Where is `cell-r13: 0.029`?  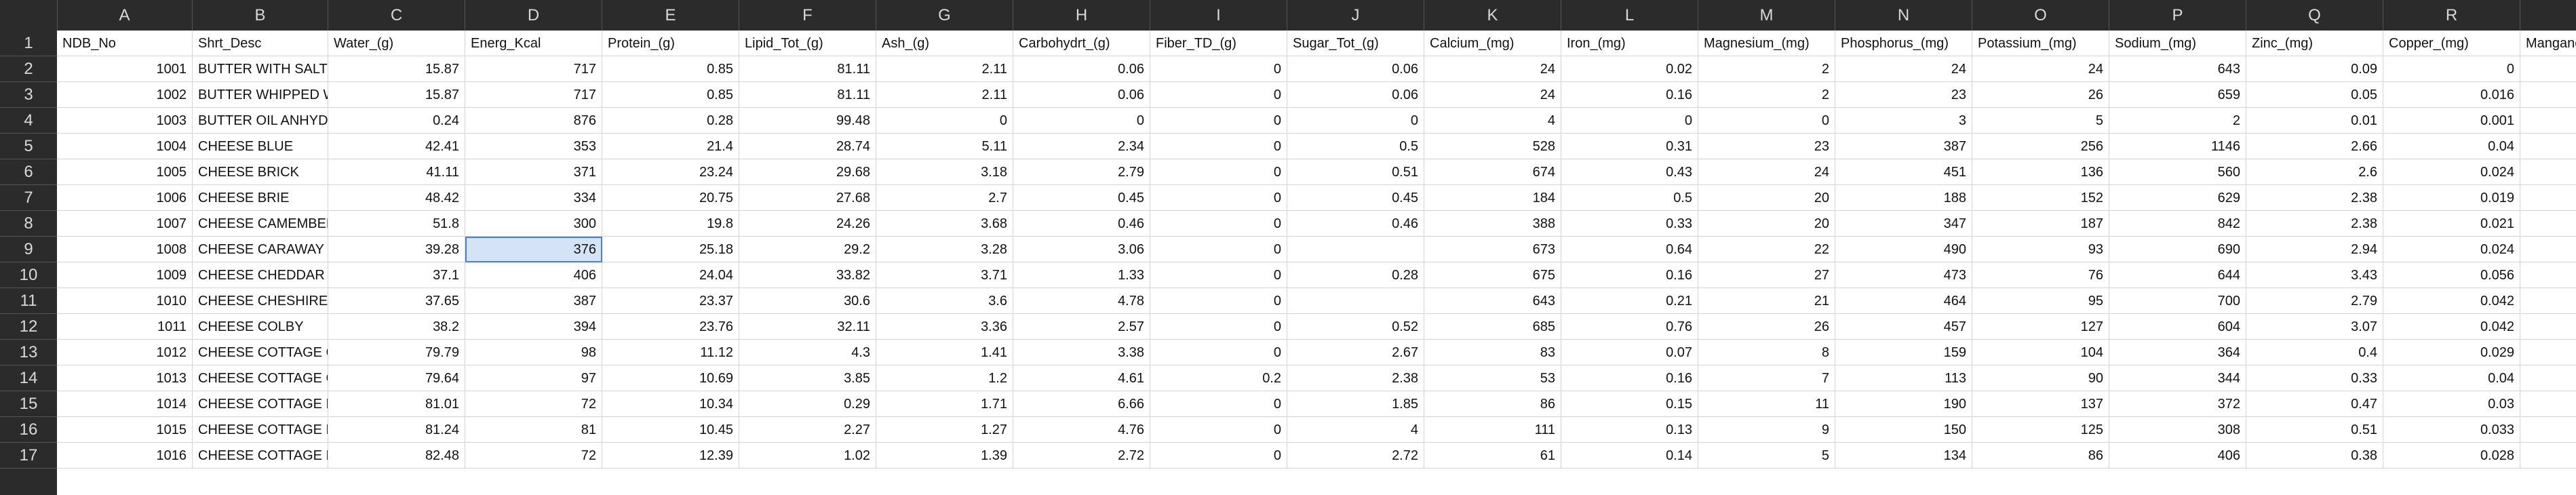
cell-r13: 0.029 is located at coordinates (2451, 353).